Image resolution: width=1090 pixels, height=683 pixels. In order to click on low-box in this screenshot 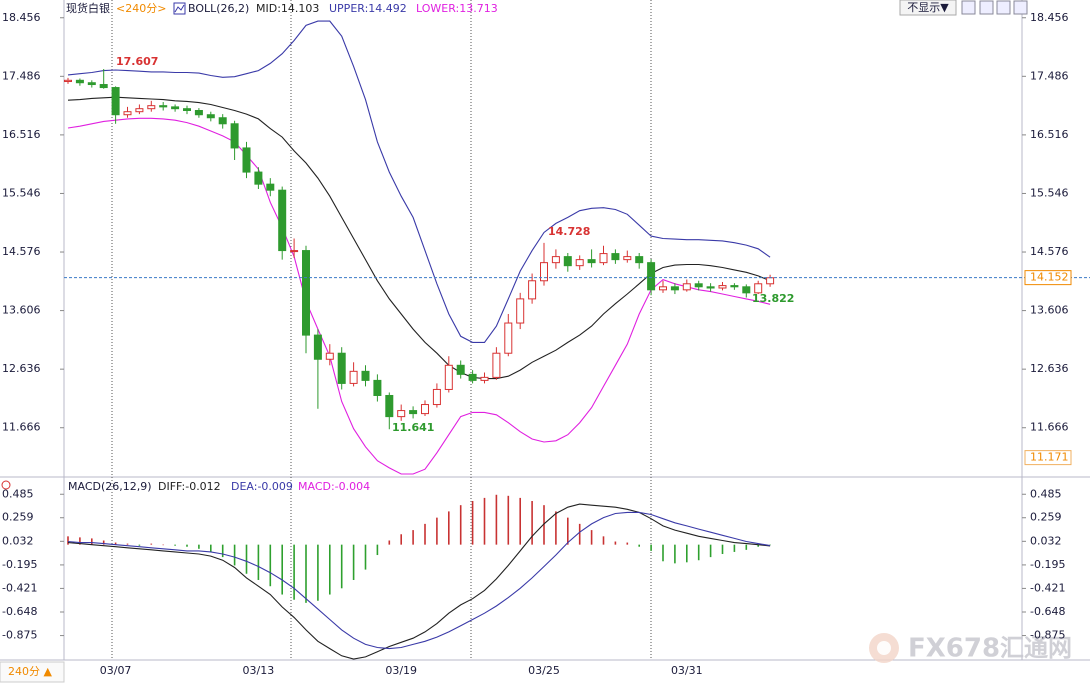, I will do `click(1048, 458)`.